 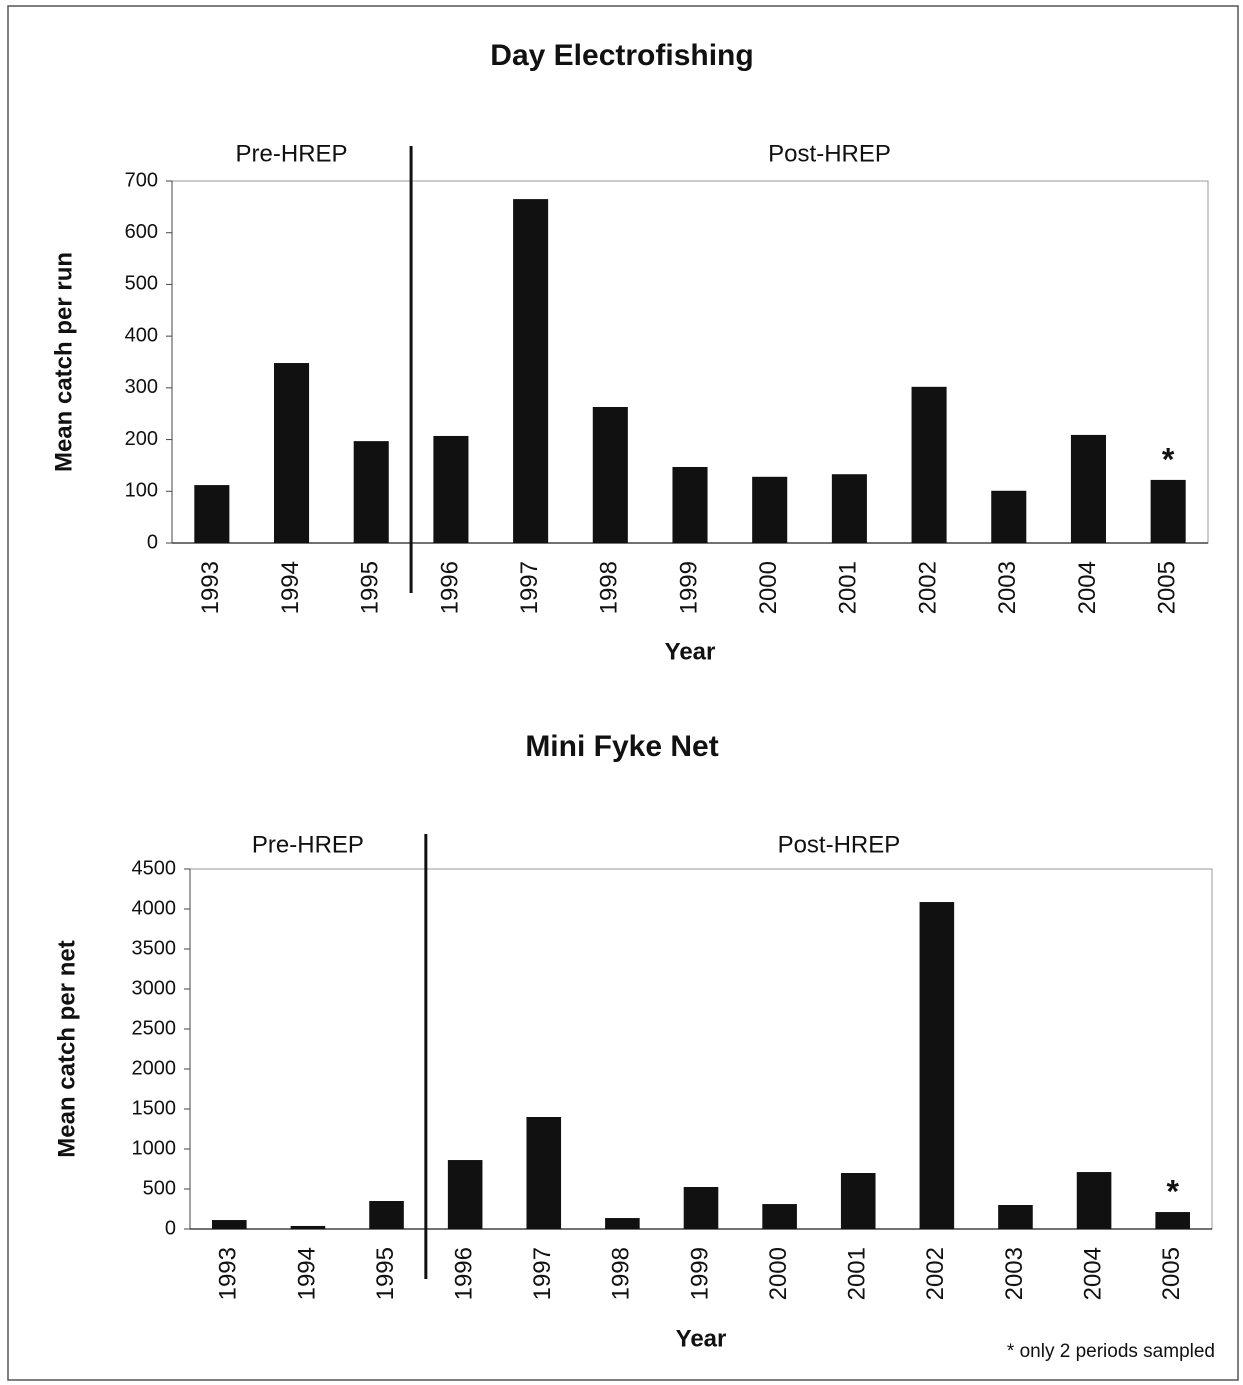 I want to click on chart-title: Mini Fyke Net, so click(x=621, y=746).